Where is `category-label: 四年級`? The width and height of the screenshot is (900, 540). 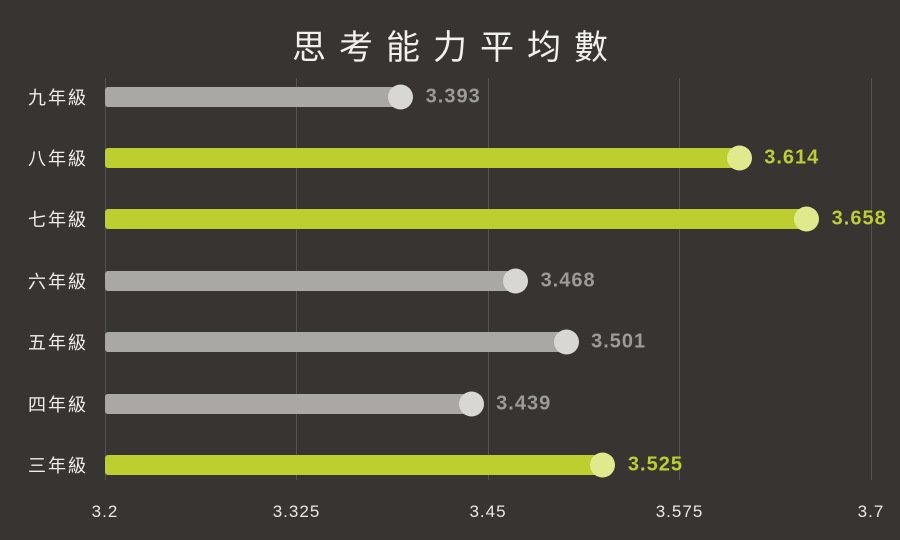
category-label: 四年級 is located at coordinates (58, 405).